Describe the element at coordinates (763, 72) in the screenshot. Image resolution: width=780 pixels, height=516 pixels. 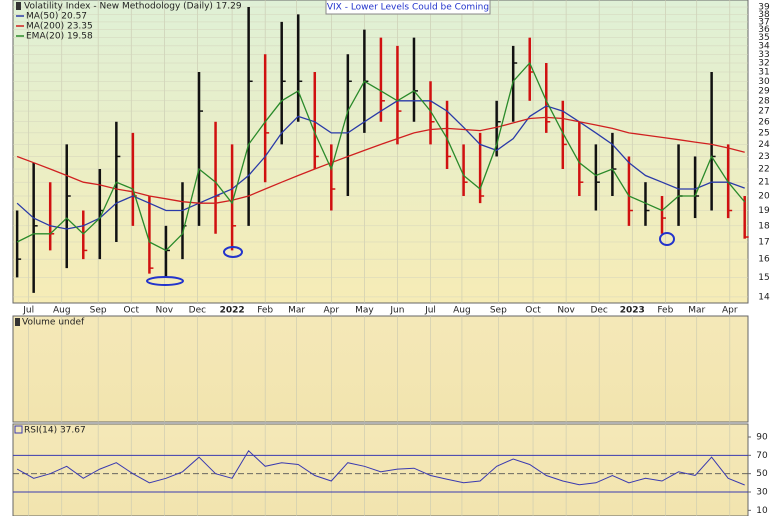
I see `y-tick-label: 31` at that location.